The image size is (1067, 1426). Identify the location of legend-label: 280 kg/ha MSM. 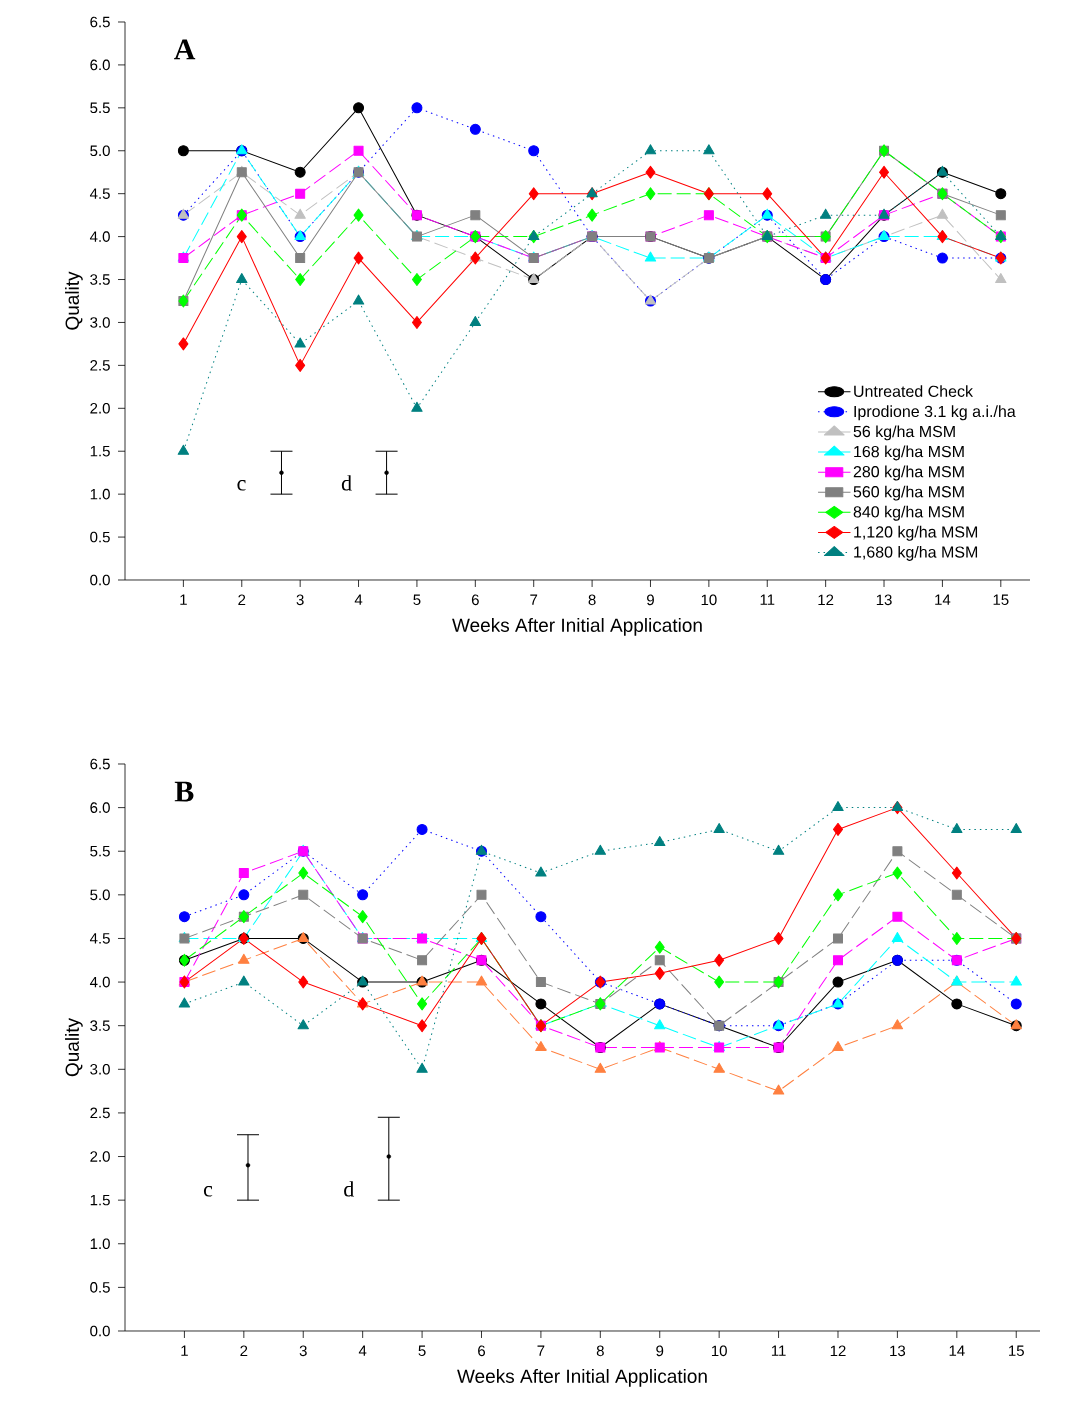
(908, 473).